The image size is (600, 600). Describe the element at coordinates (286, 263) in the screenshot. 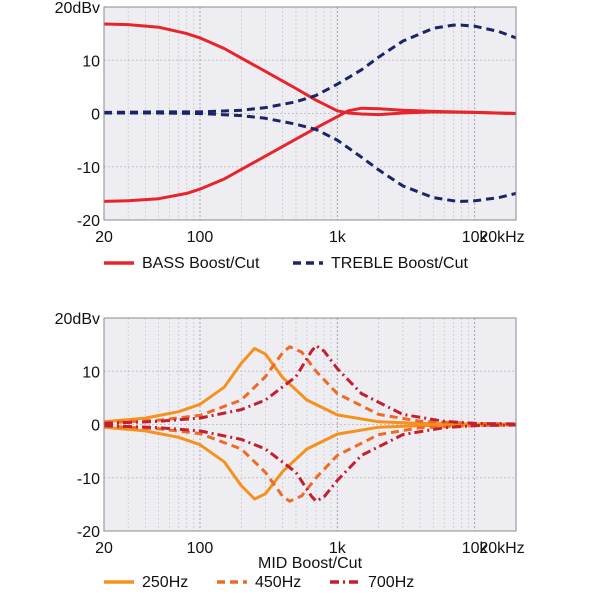

I see `legend: BASS Boost/Cut TREBLE Boost/Cut` at that location.